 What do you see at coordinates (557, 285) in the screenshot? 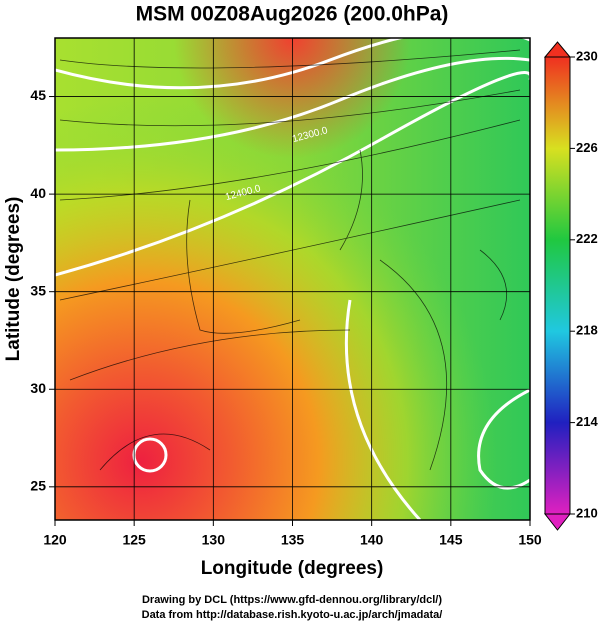
I see `colorbar` at bounding box center [557, 285].